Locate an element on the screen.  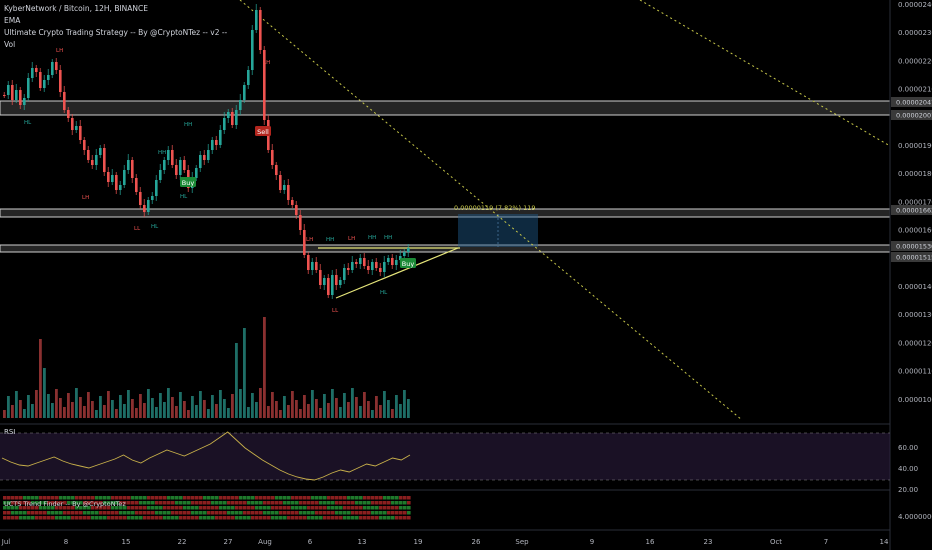
price-axis-label: 0.00001300 is located at coordinates (915, 315).